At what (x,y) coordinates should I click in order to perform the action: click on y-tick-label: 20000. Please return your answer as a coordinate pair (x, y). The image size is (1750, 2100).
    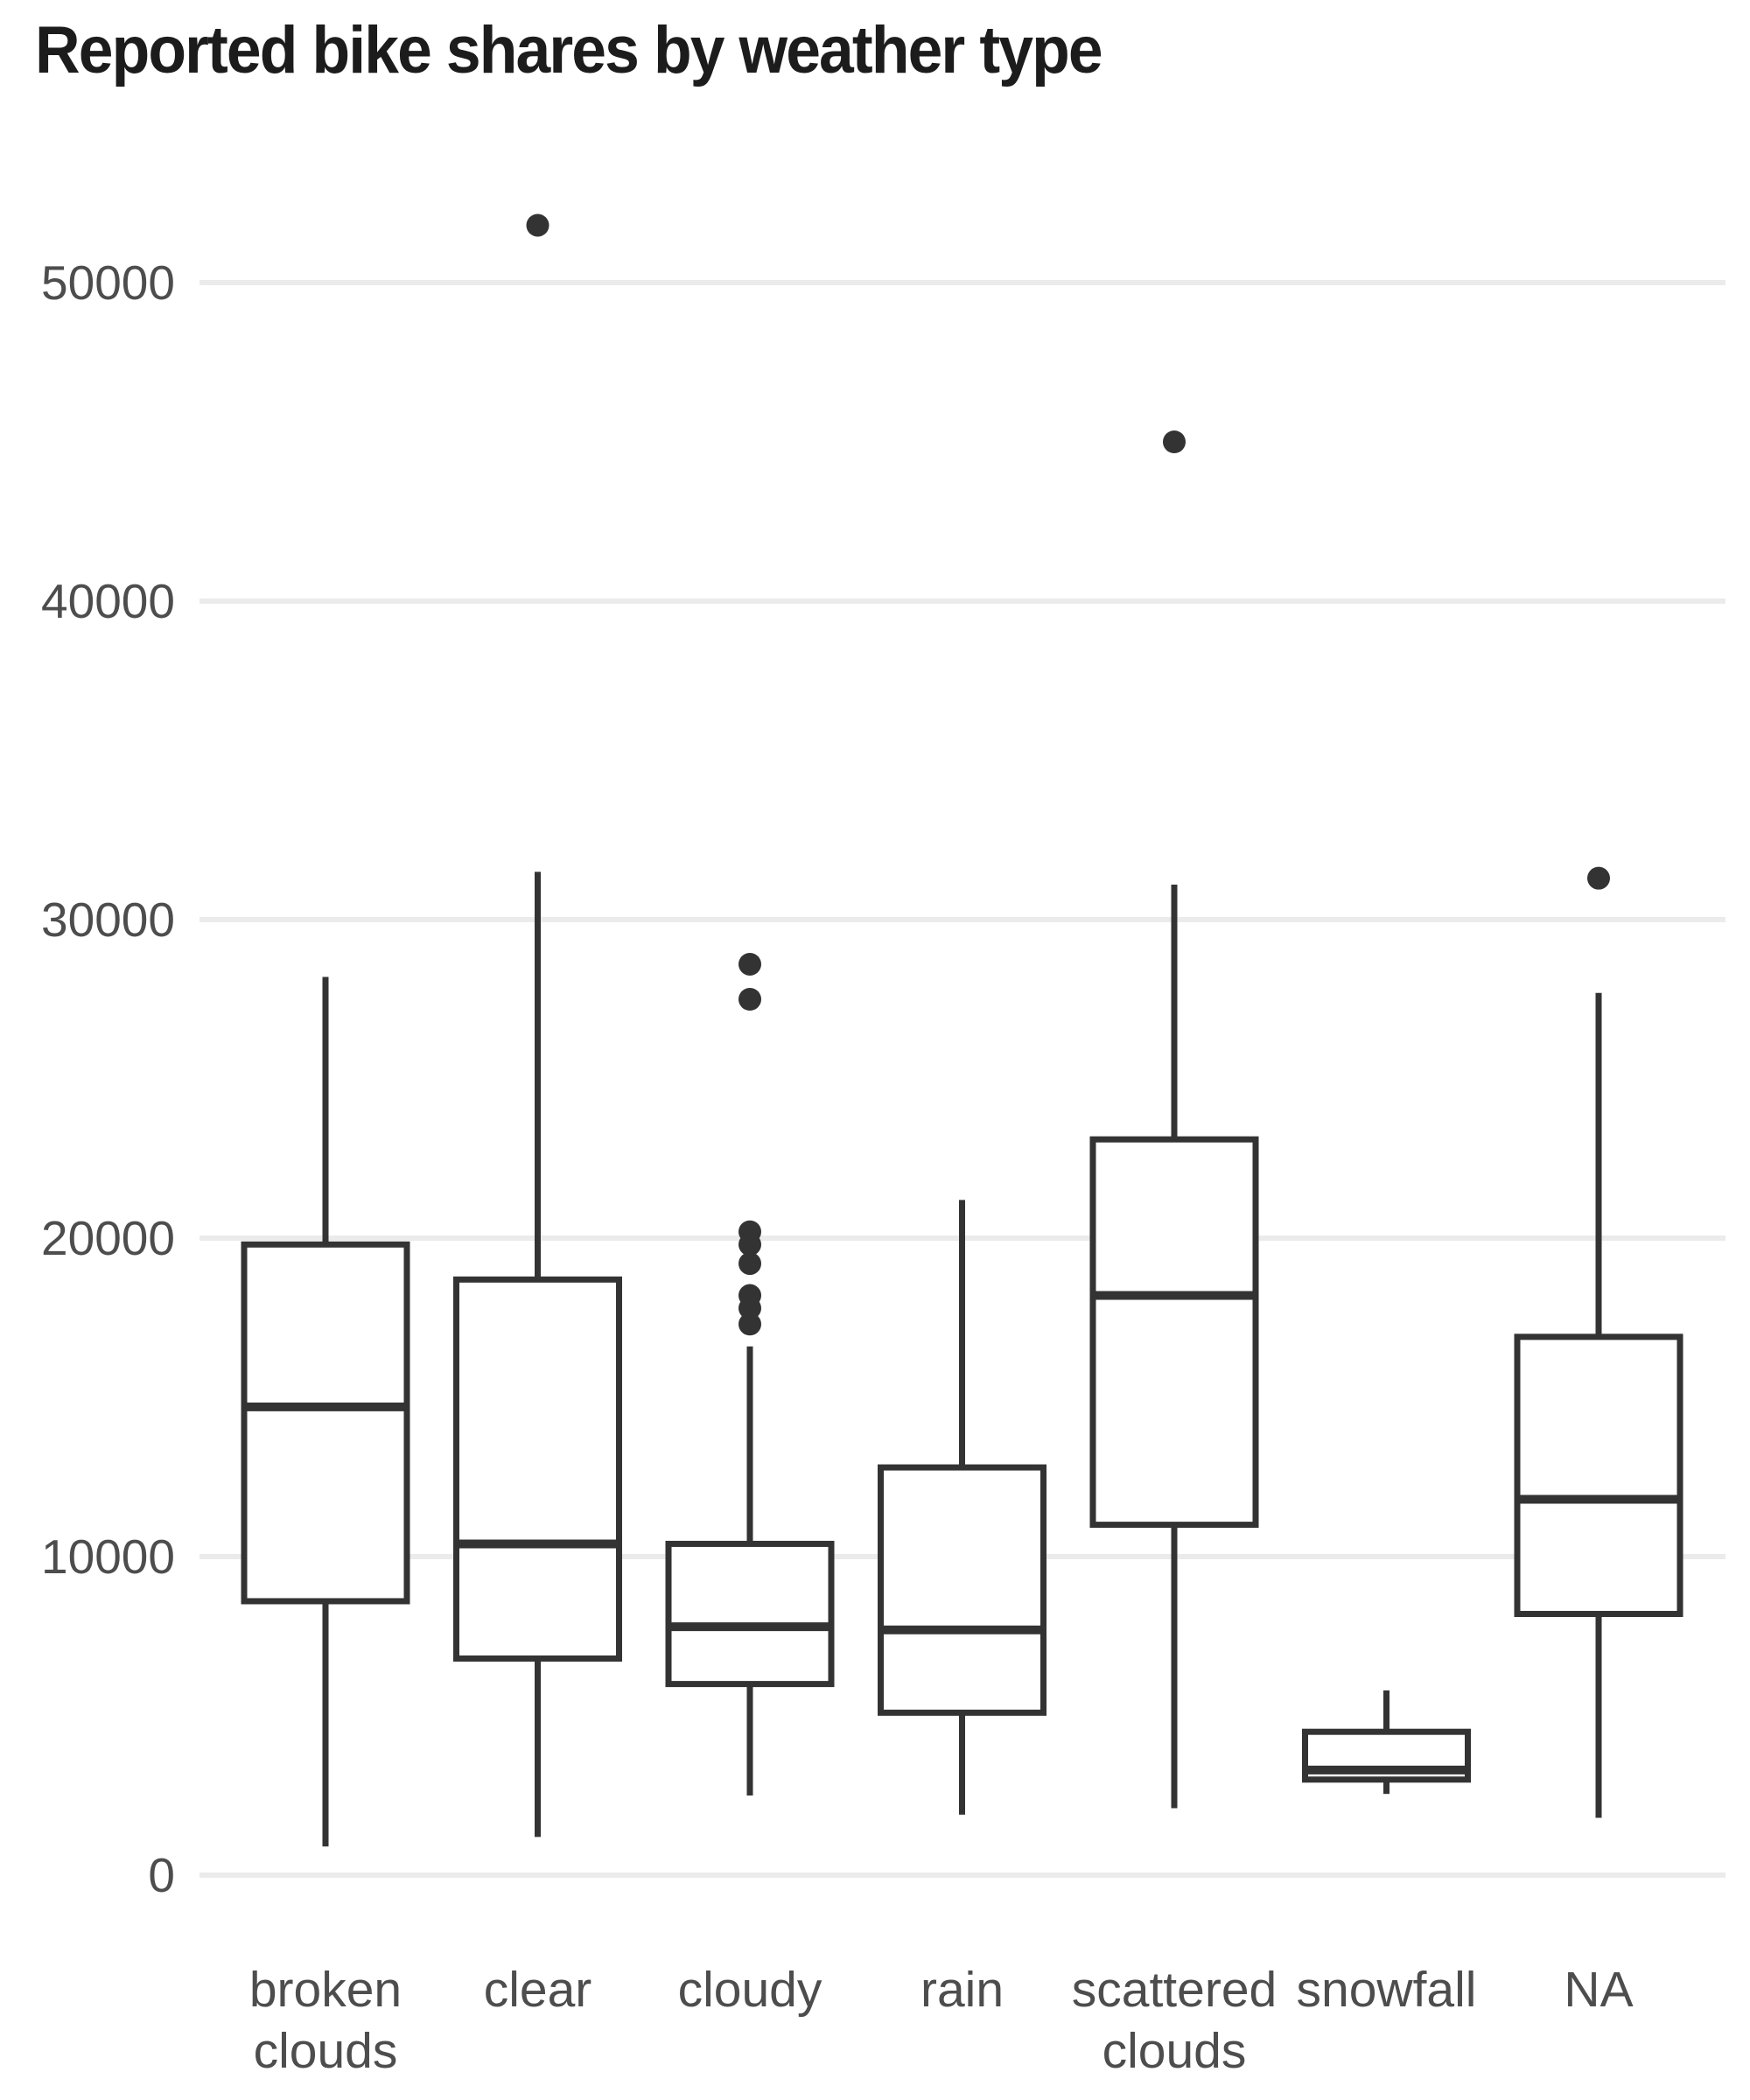
    Looking at the image, I should click on (108, 1238).